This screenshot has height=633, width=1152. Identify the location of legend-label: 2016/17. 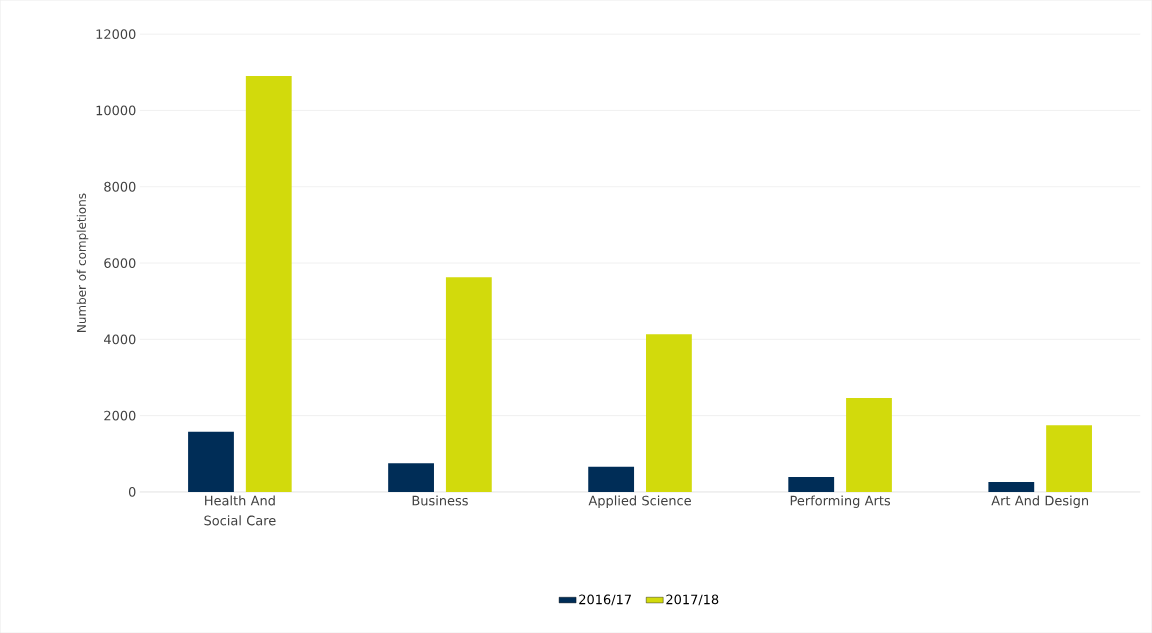
(605, 600).